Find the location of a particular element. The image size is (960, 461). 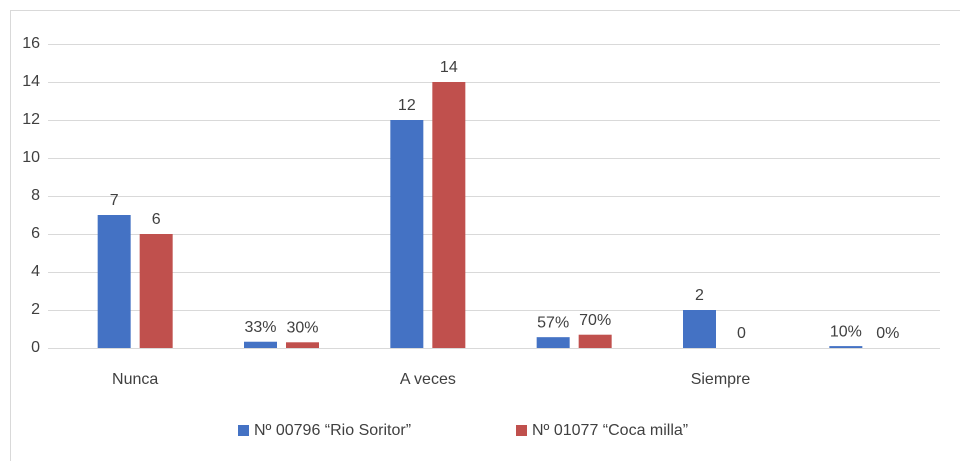

data-label: 10% is located at coordinates (846, 331).